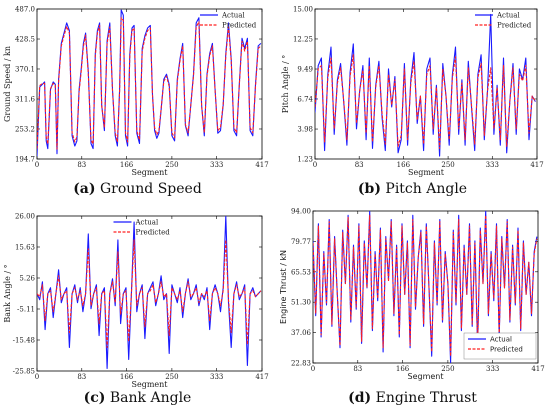 This screenshot has width=550, height=413. What do you see at coordinates (150, 189) in the screenshot?
I see `caption-text: Ground Speed` at bounding box center [150, 189].